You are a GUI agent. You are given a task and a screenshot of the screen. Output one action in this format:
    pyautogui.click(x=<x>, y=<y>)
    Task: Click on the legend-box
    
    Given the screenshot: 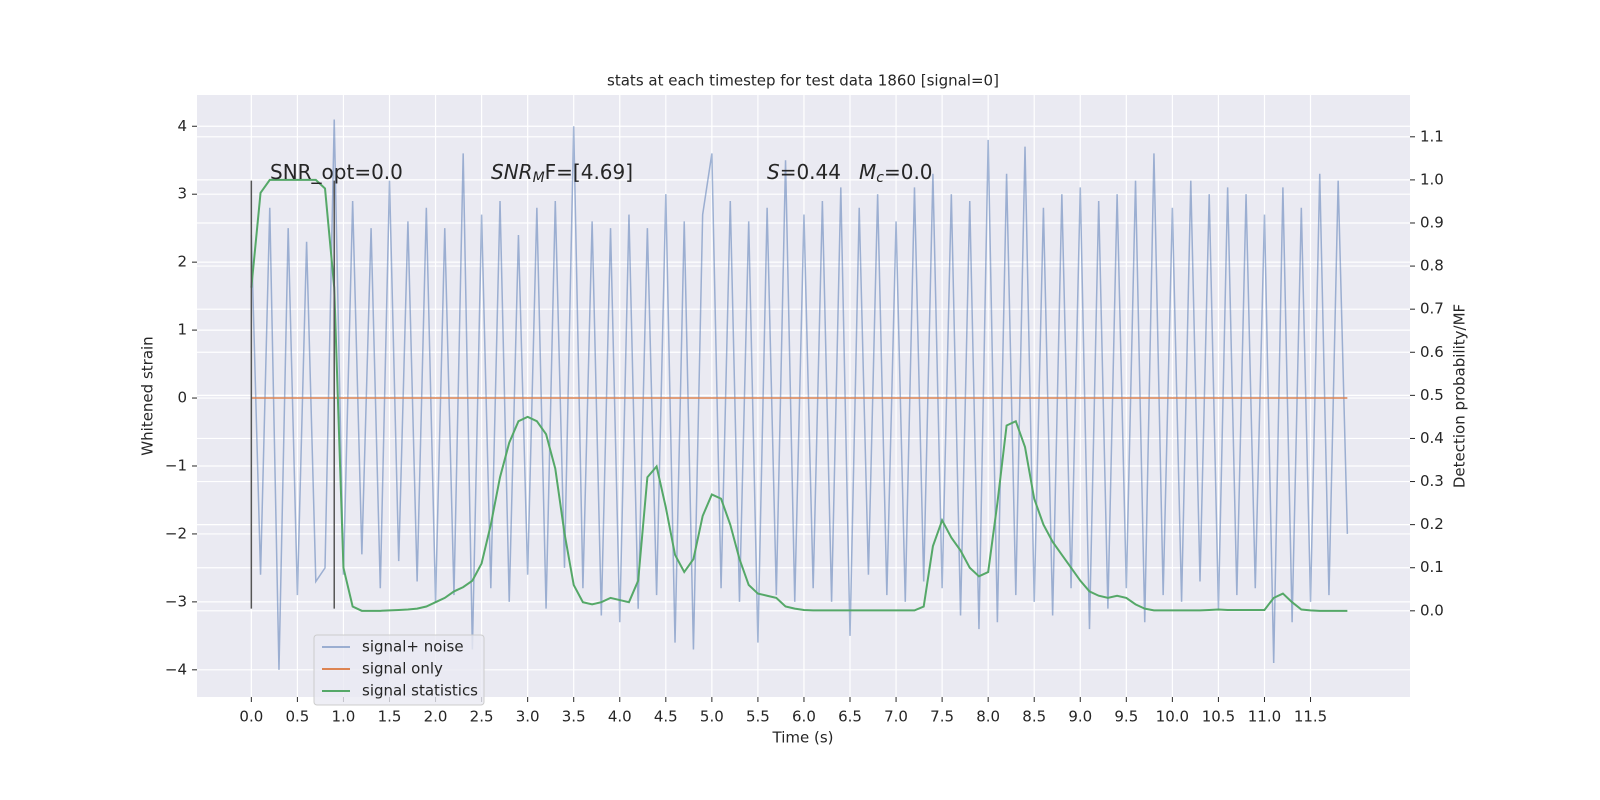 What is the action you would take?
    pyautogui.click(x=399, y=670)
    